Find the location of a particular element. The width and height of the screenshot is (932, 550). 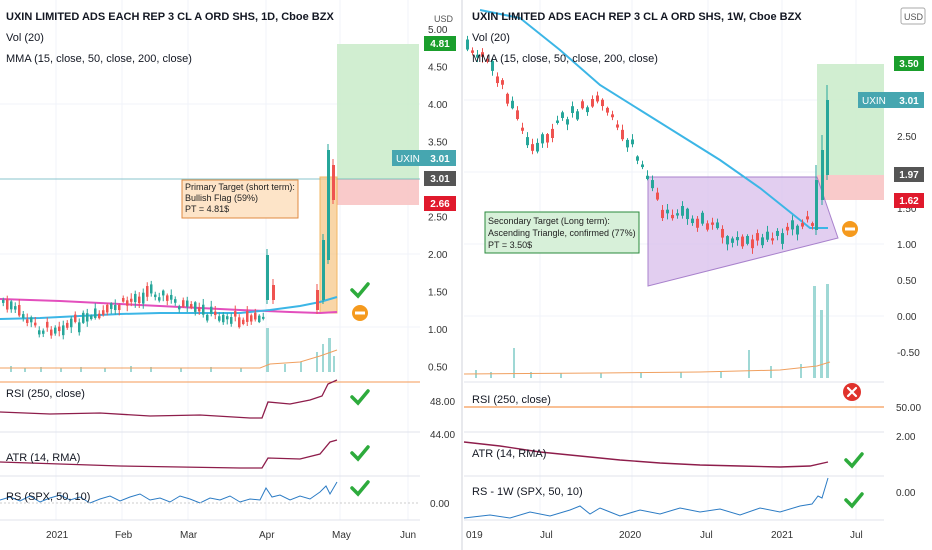

right-currency: USD is located at coordinates (914, 17).